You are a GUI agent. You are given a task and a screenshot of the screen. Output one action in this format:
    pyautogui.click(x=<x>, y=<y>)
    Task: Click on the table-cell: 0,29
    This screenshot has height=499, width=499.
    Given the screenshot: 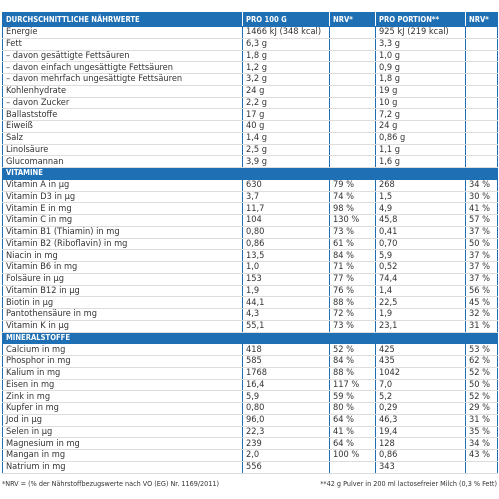 What is the action you would take?
    pyautogui.click(x=420, y=408)
    